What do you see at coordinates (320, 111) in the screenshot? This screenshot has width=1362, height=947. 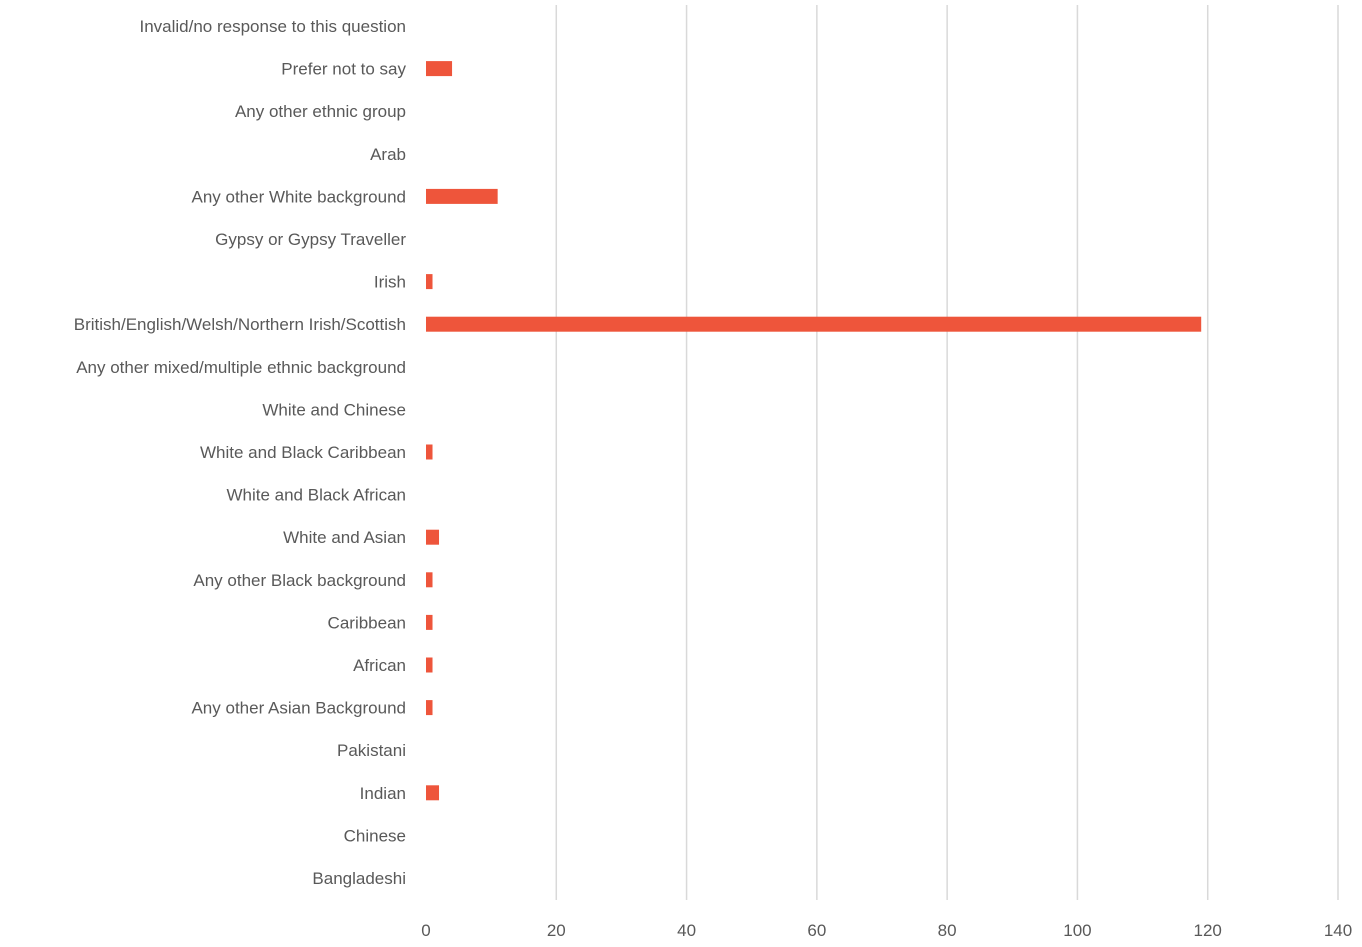 I see `category-label: Any other ethnic group` at bounding box center [320, 111].